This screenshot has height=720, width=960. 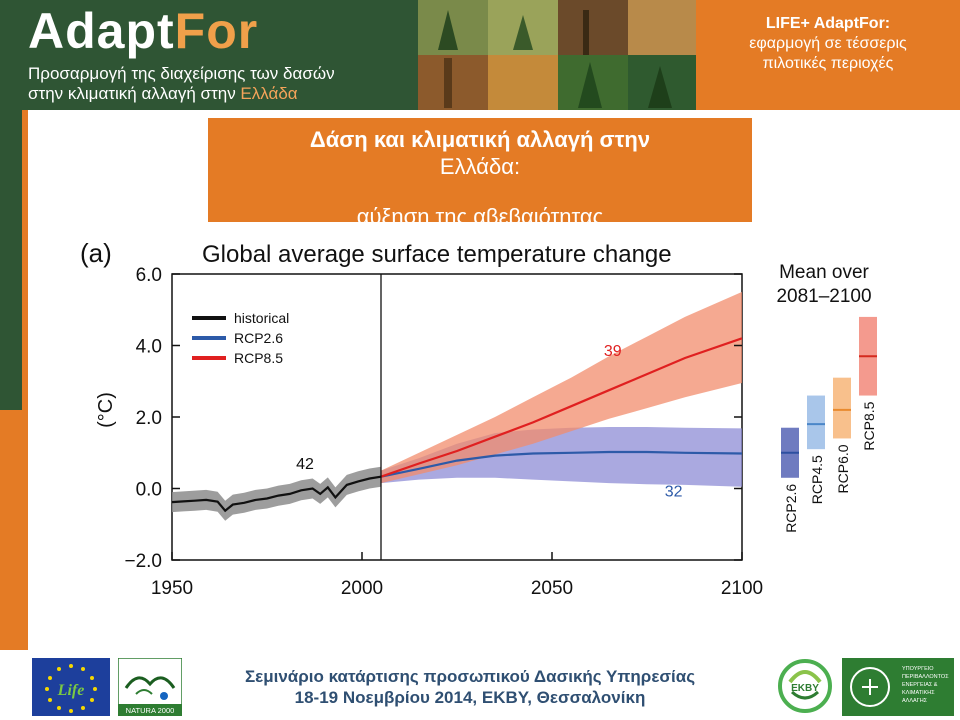 What do you see at coordinates (920, 685) in the screenshot?
I see `ministry-logo-line3: ΕΝΕΡΓΕΙΑΣ &` at bounding box center [920, 685].